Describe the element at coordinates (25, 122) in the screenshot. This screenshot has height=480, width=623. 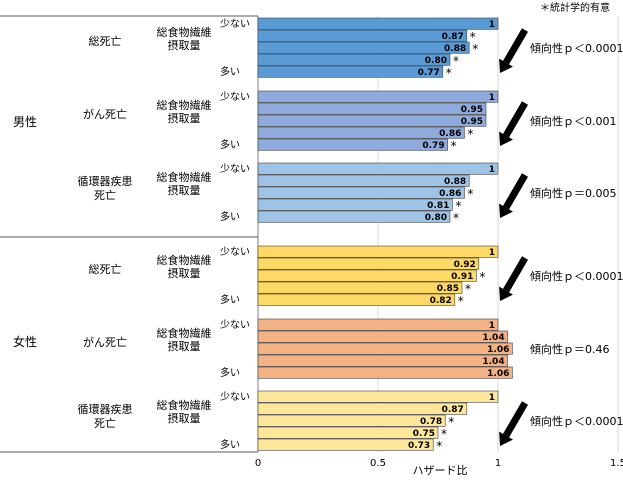
I see `sex-label: 男性` at that location.